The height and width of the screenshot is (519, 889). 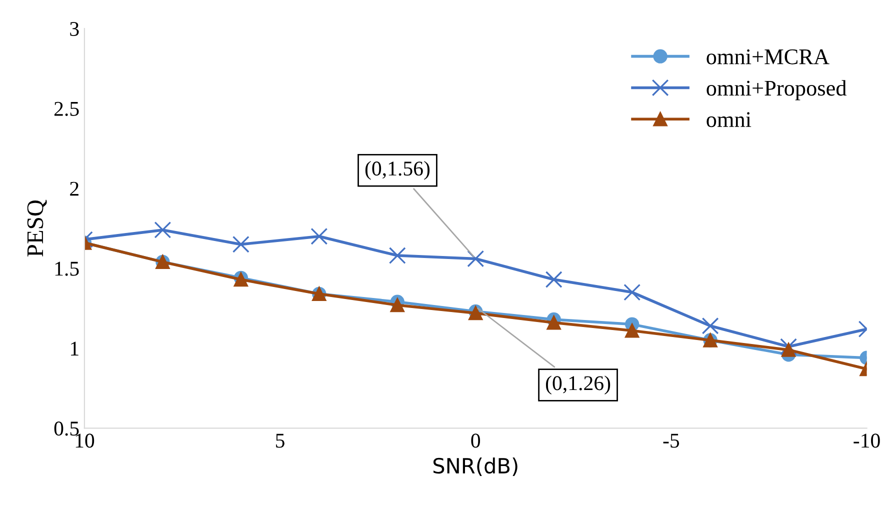 What do you see at coordinates (37, 228) in the screenshot?
I see `y-axis-title: PESQ` at bounding box center [37, 228].